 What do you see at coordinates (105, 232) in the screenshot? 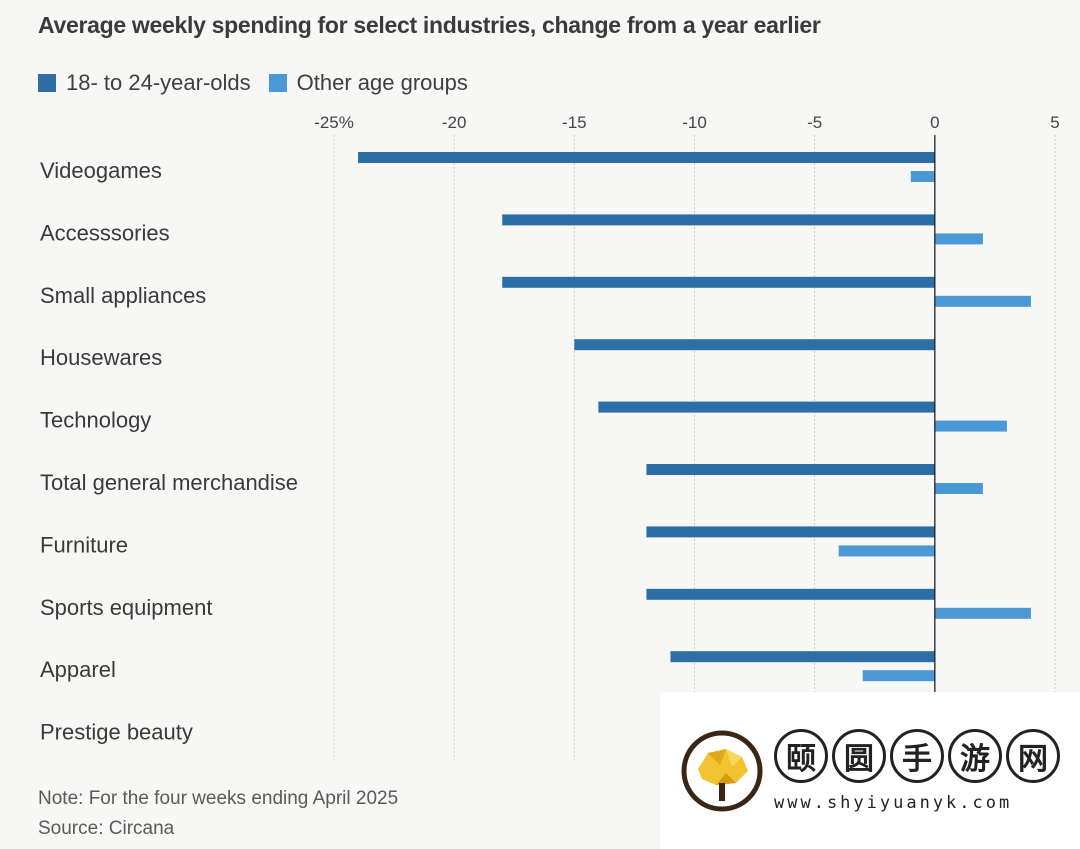
I see `category-label: Accesssories` at bounding box center [105, 232].